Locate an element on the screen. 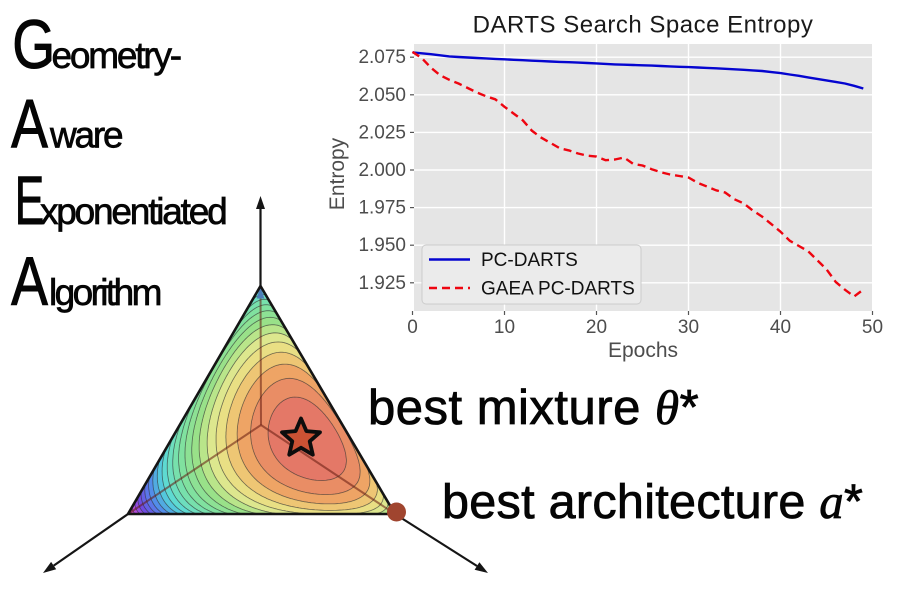 This screenshot has width=900, height=600. svg-text: Entropy is located at coordinates (337, 173).